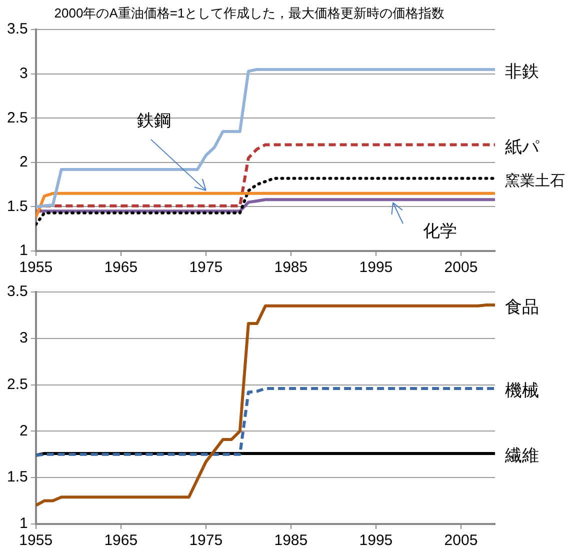  What do you see at coordinates (535, 181) in the screenshot?
I see `series-label: 窯業土石` at bounding box center [535, 181].